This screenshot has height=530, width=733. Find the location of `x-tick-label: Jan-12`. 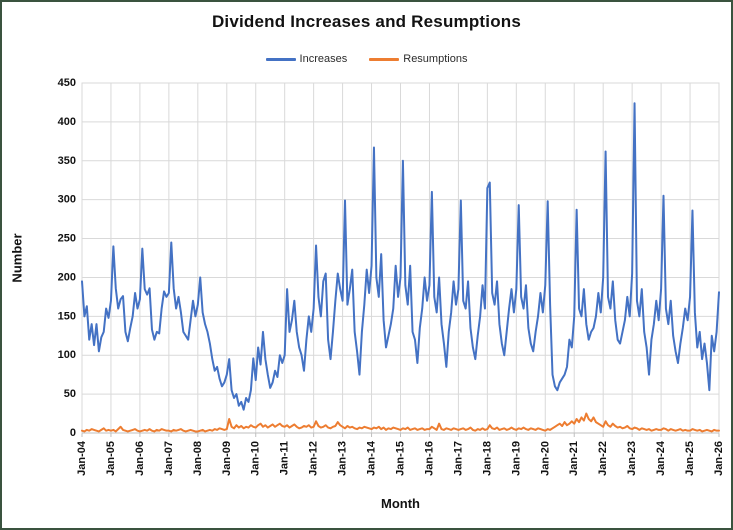

x-tick-label: Jan-12 is located at coordinates (314, 458).